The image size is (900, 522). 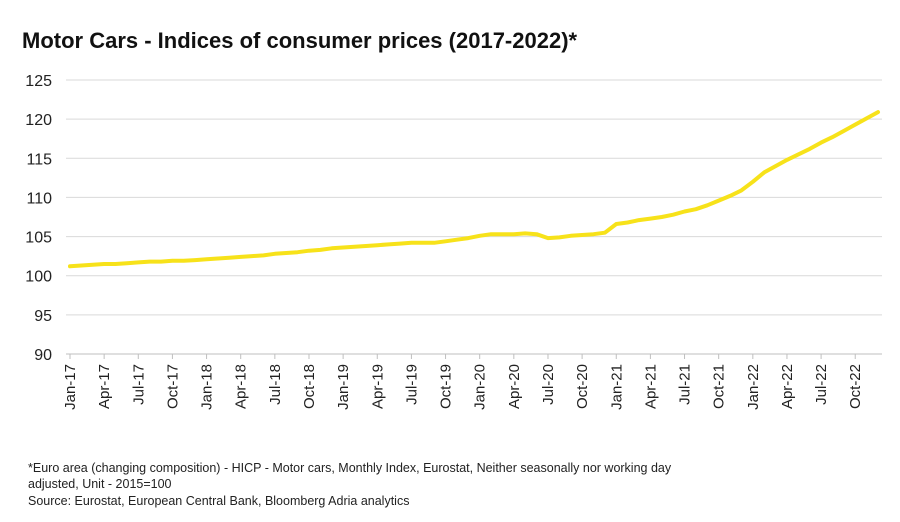 What do you see at coordinates (38, 218) in the screenshot?
I see `y-axis-tick-labels: 90 95 100 105 110 115 120 125` at bounding box center [38, 218].